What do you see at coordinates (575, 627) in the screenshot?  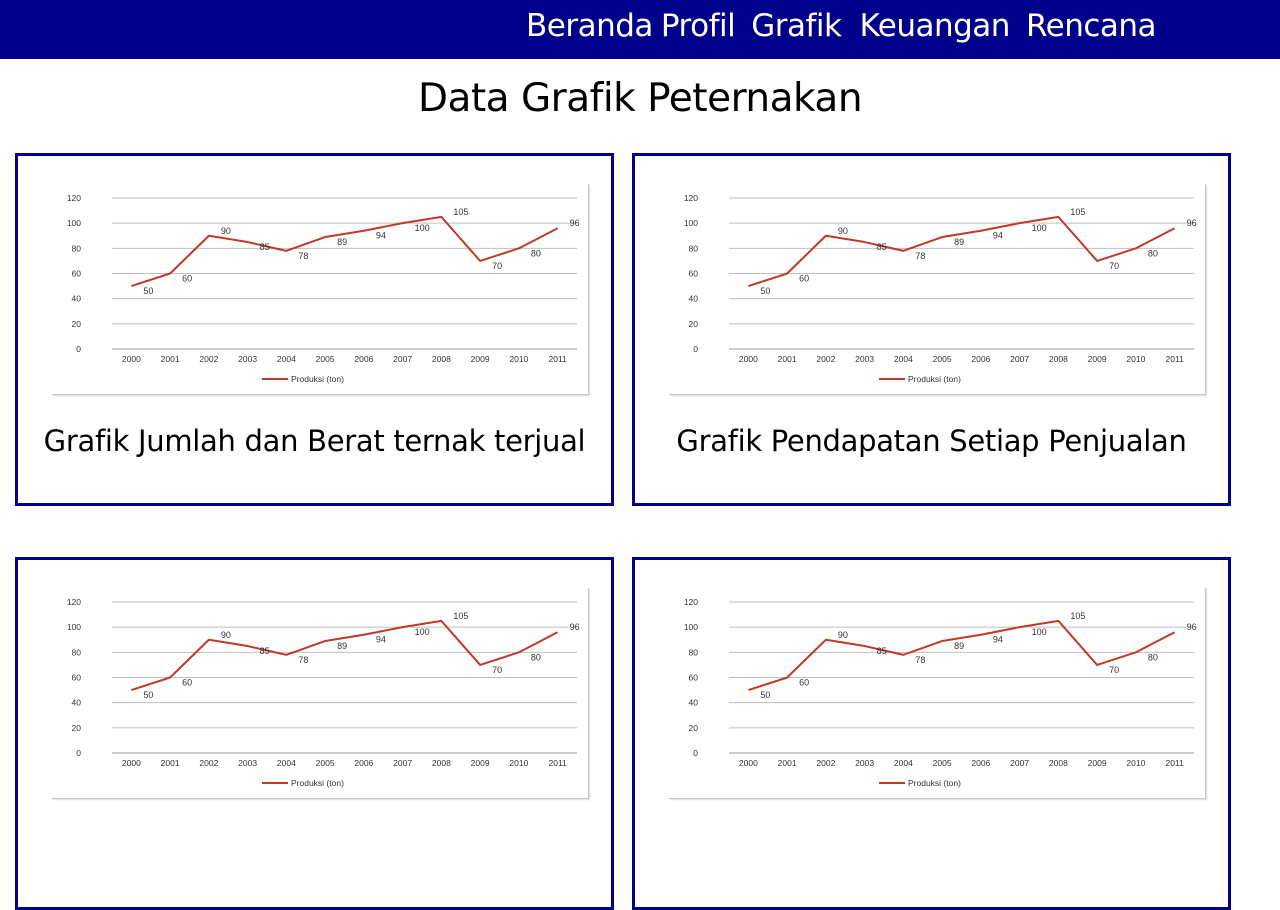 I see `data-label: 96` at bounding box center [575, 627].